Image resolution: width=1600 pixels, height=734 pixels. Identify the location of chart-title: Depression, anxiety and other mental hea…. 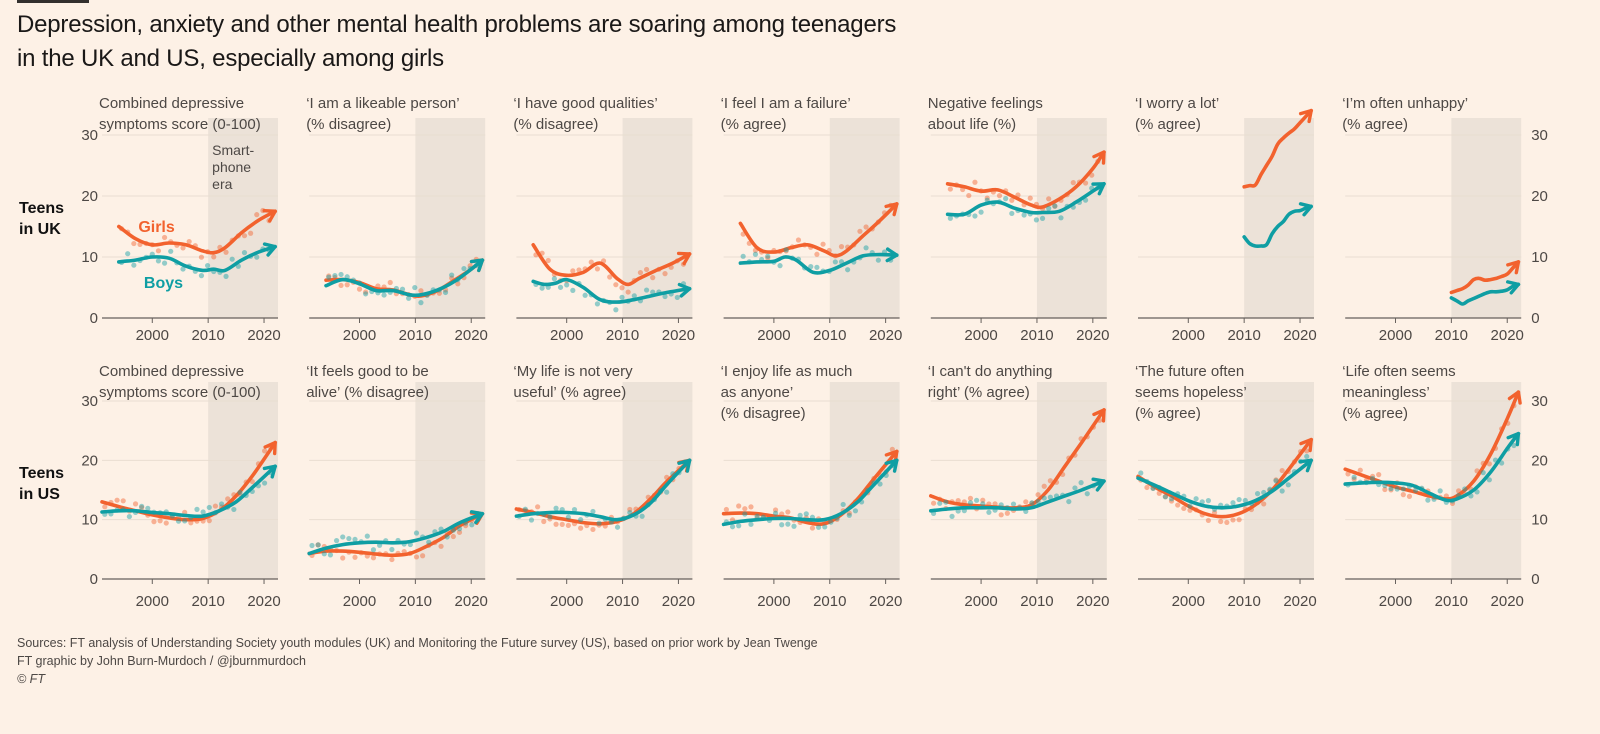
(457, 41).